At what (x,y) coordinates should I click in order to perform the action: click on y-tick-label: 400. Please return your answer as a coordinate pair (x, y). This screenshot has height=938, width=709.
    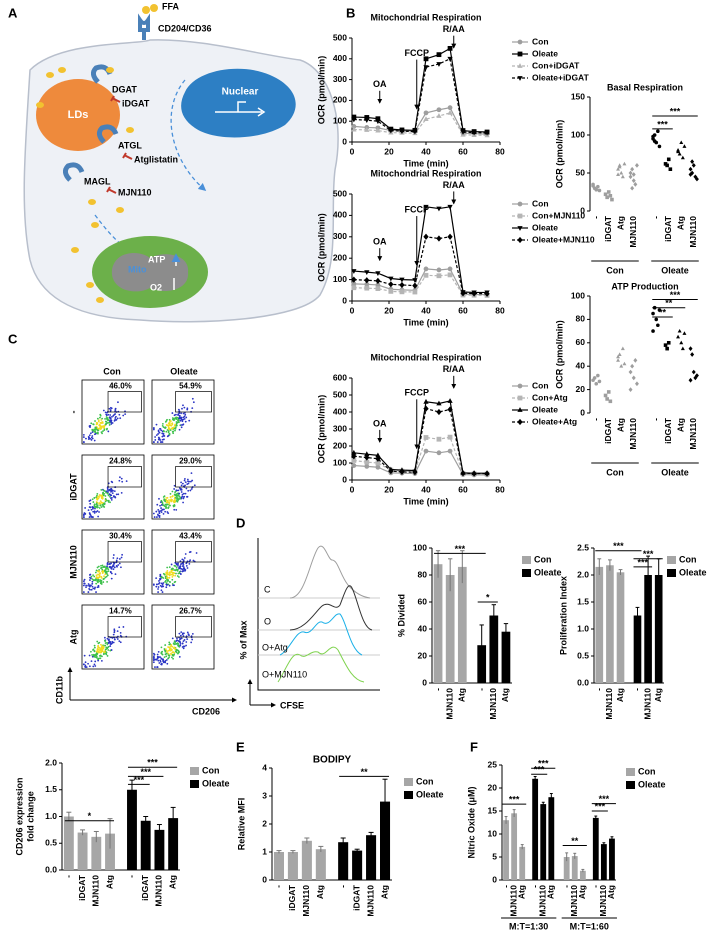
    Looking at the image, I should click on (340, 58).